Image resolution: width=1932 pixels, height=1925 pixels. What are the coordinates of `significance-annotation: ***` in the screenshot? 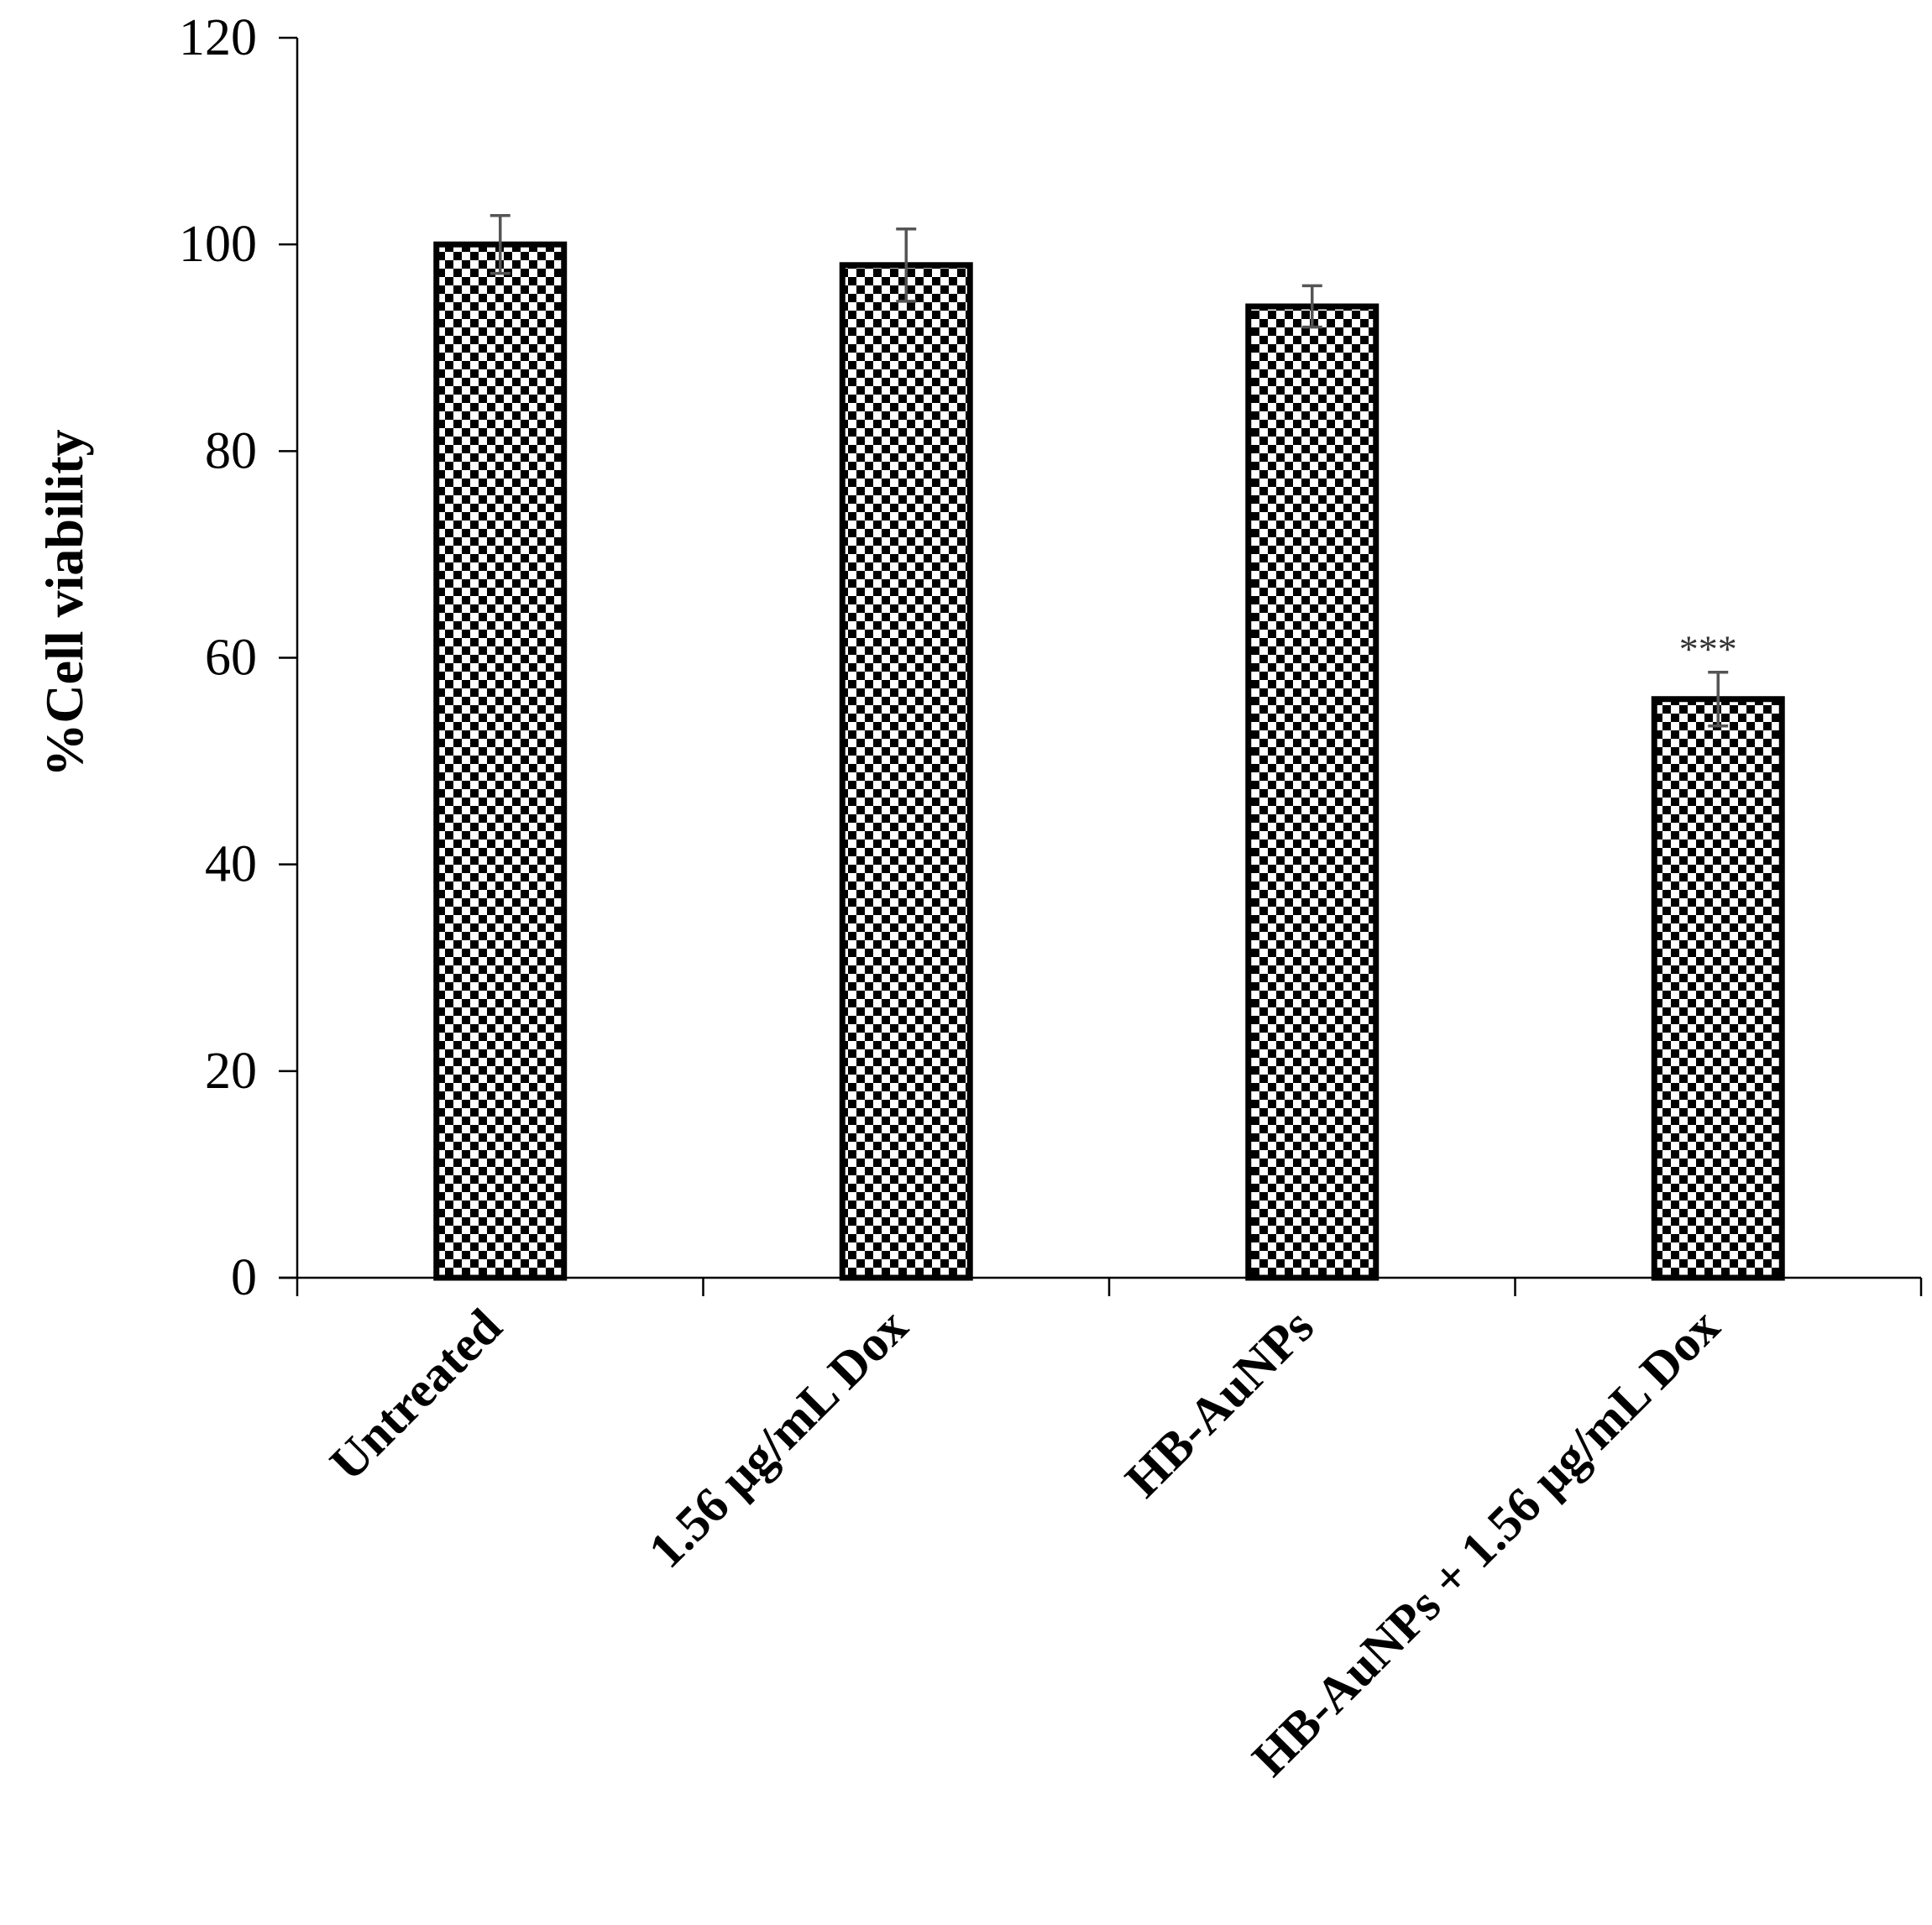 It's located at (1708, 649).